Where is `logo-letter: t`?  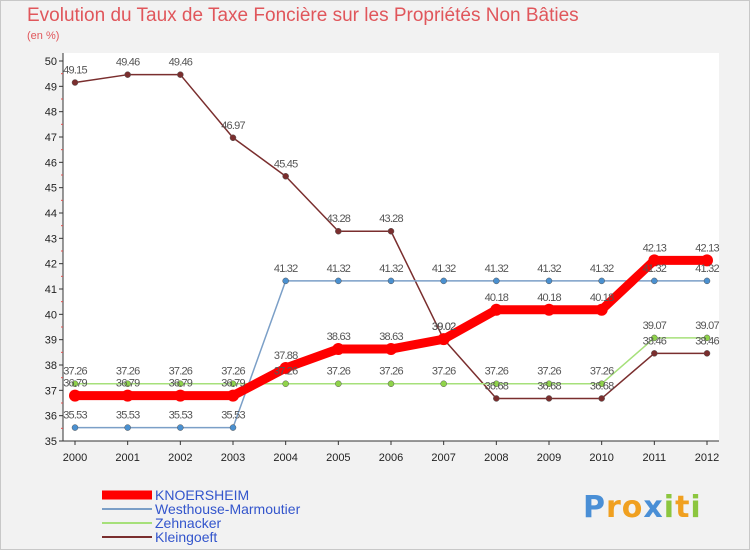
logo-letter: t is located at coordinates (683, 507).